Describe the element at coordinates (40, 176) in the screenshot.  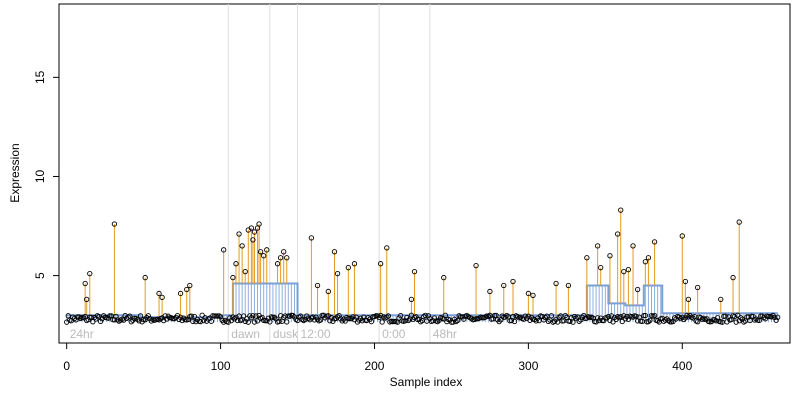
I see `y-tick-label: 10` at that location.